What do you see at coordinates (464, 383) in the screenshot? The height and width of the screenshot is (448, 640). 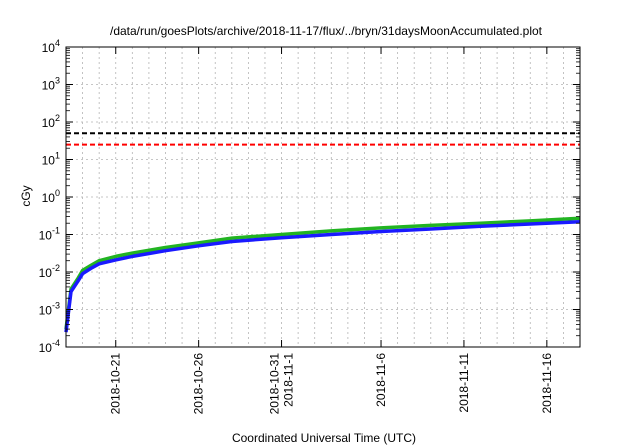 I see `x-tick-label: 2018-11-11` at bounding box center [464, 383].